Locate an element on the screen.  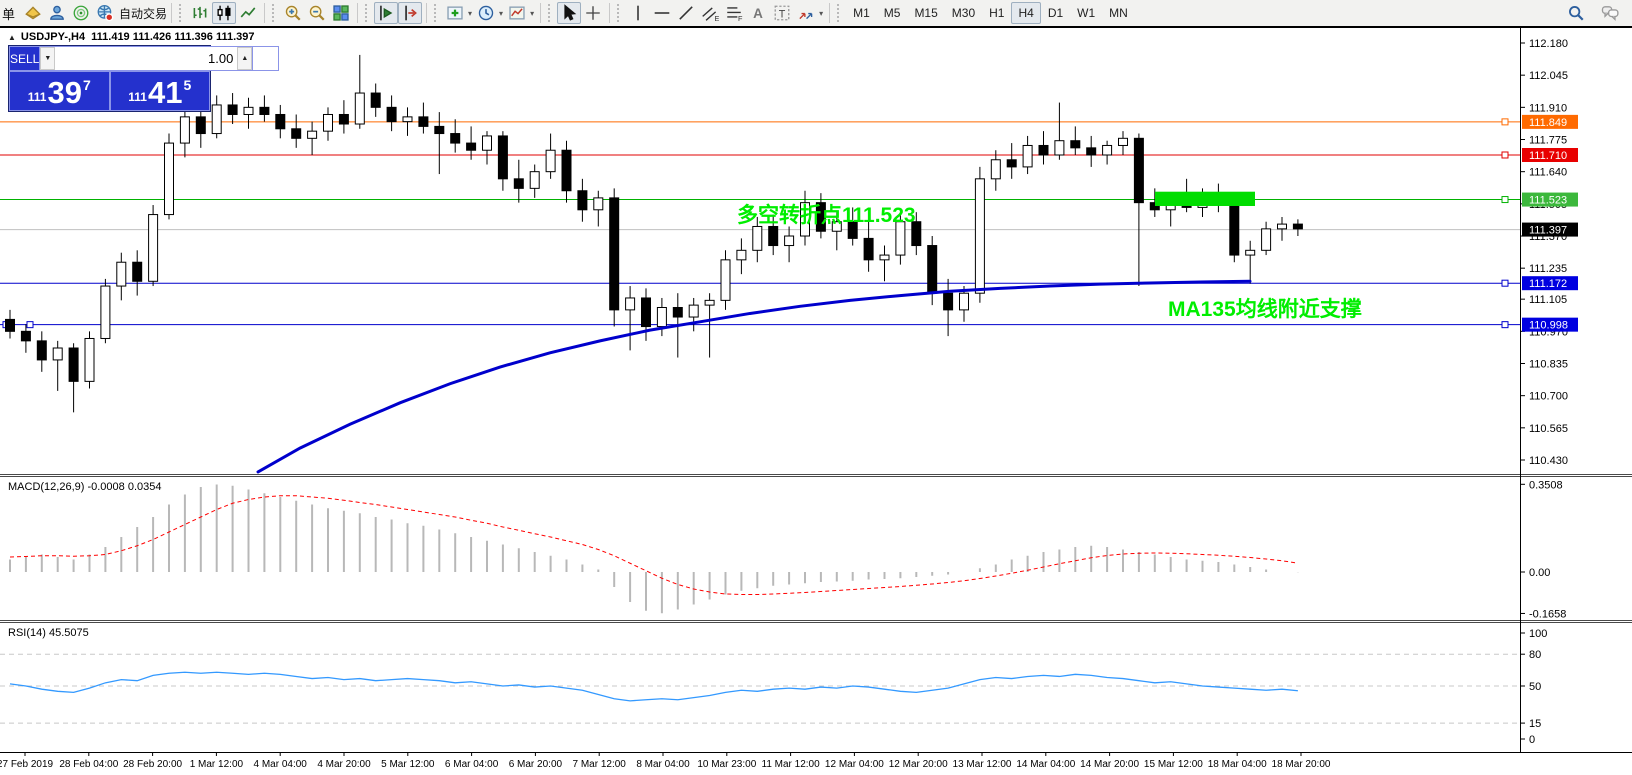
crosshair-icon is located at coordinates (593, 13).